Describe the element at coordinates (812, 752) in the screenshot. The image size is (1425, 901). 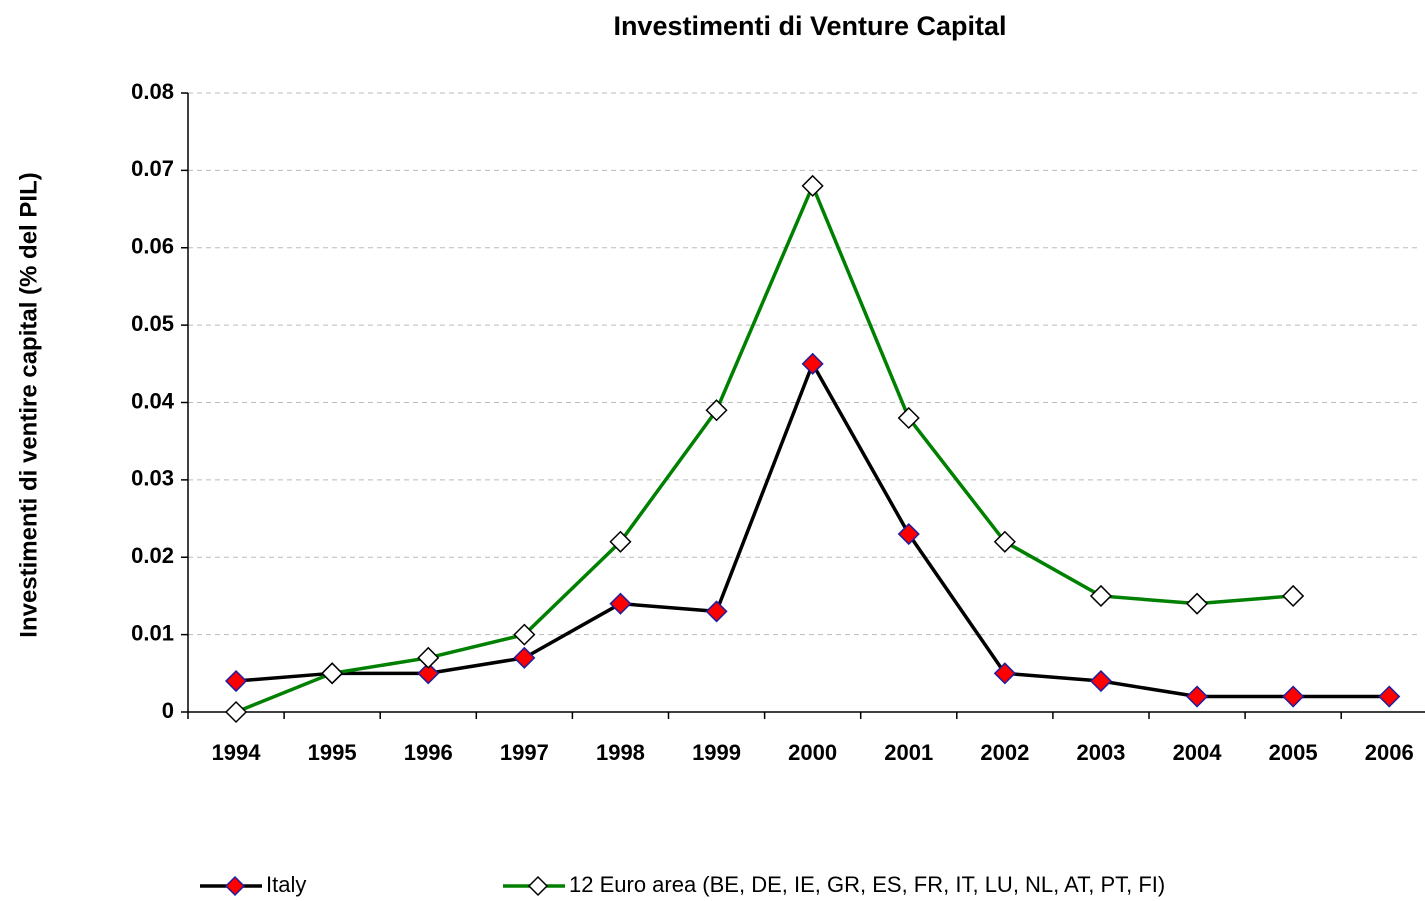
I see `x-tick-label: 2000` at that location.